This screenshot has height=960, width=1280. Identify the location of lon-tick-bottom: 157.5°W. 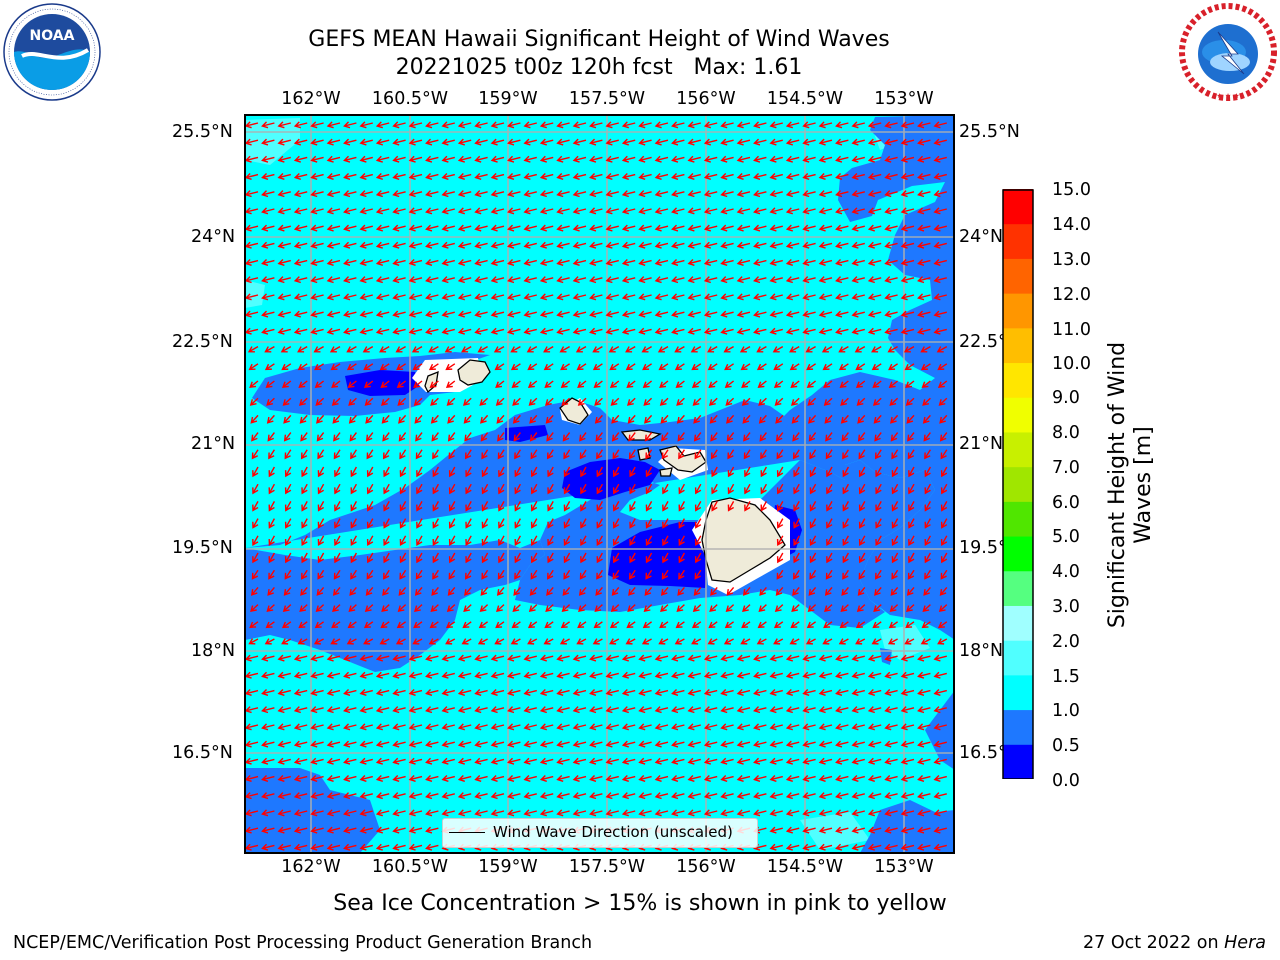
(607, 867).